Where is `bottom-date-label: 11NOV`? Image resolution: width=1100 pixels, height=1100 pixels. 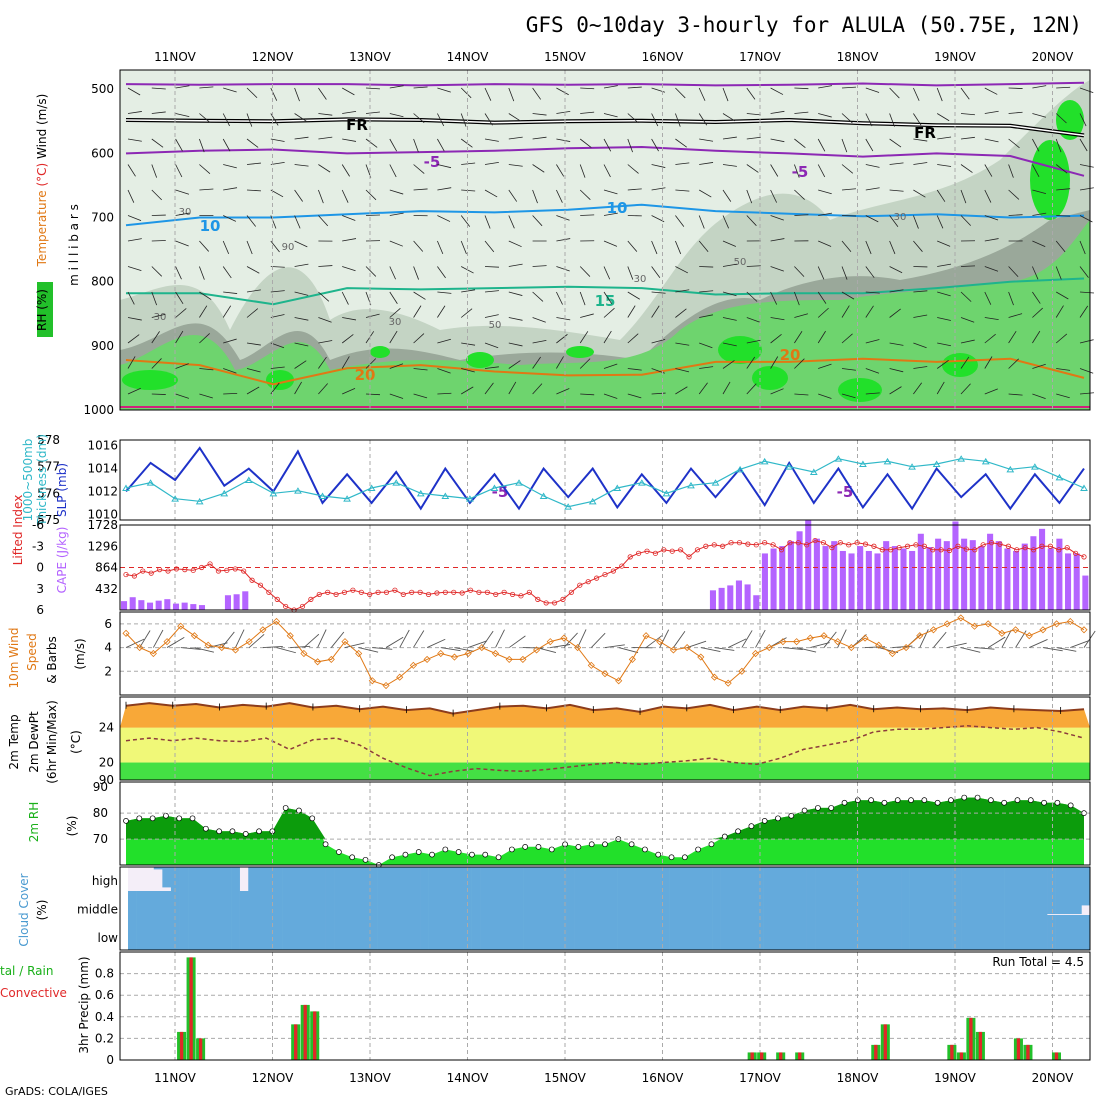 bottom-date-label: 11NOV is located at coordinates (175, 1078).